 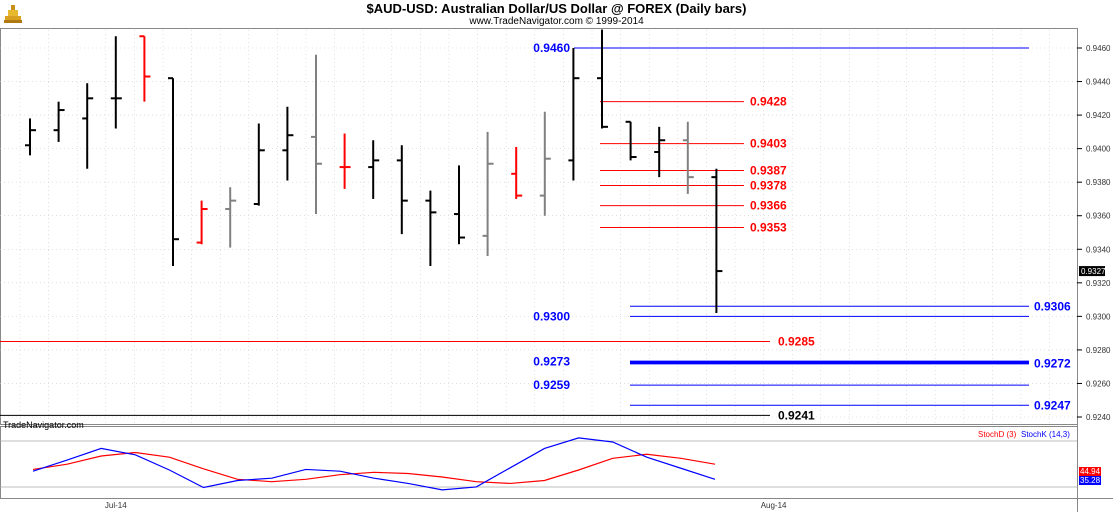 I want to click on level-label: 0.9241, so click(x=796, y=415).